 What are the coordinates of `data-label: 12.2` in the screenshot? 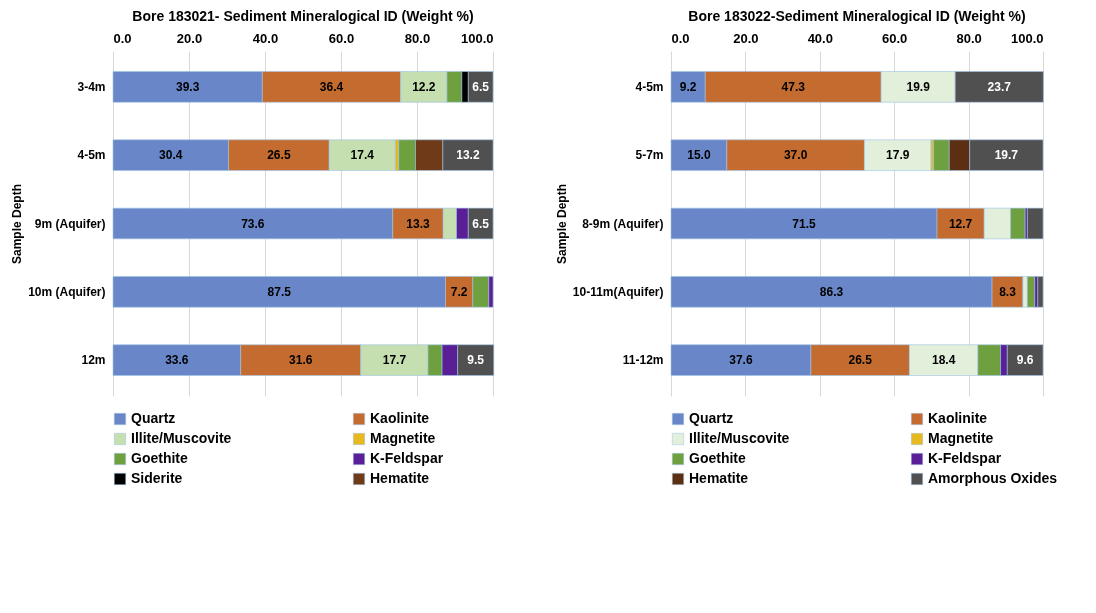 It's located at (424, 86).